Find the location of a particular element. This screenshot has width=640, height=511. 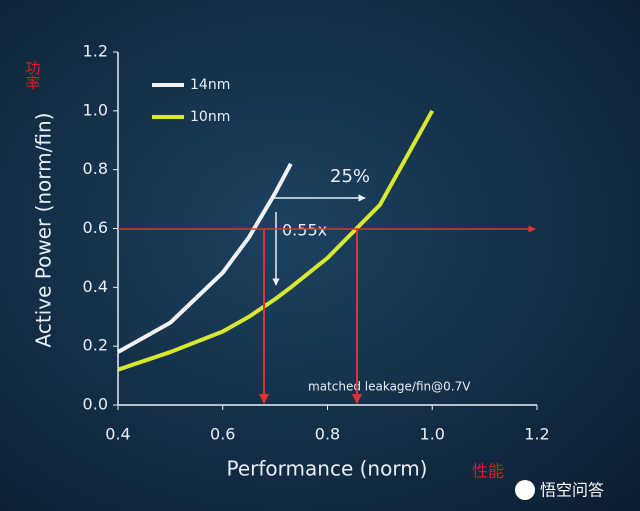

series-line is located at coordinates (205, 258).